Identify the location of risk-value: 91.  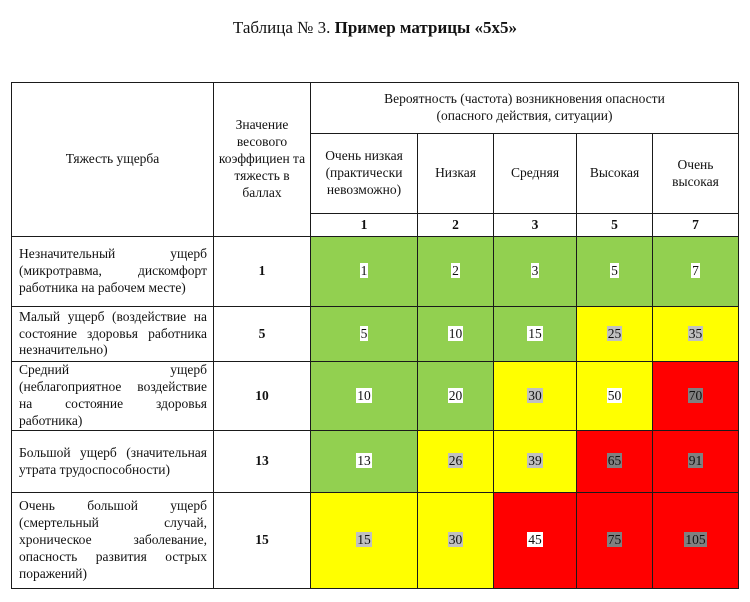
(695, 461).